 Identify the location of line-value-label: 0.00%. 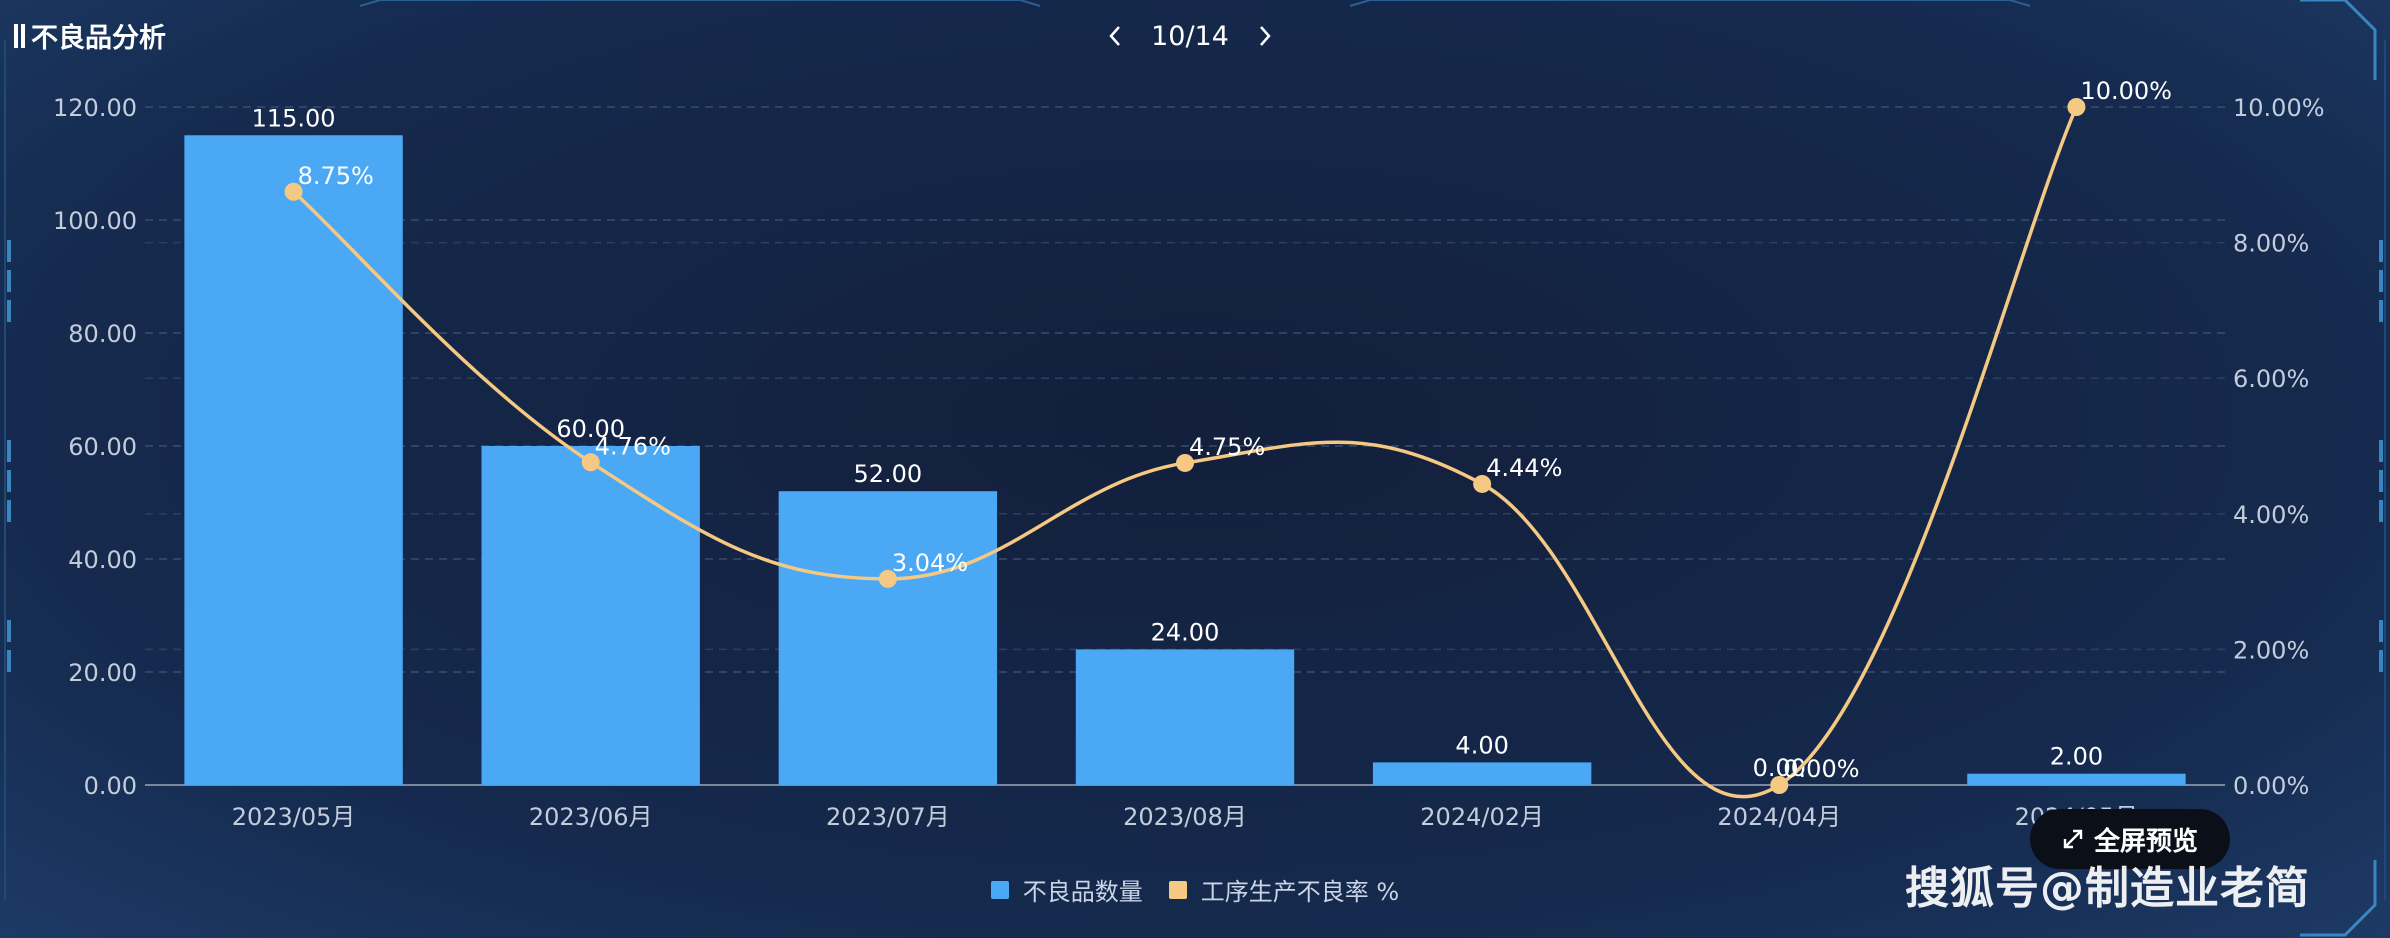
(1821, 769).